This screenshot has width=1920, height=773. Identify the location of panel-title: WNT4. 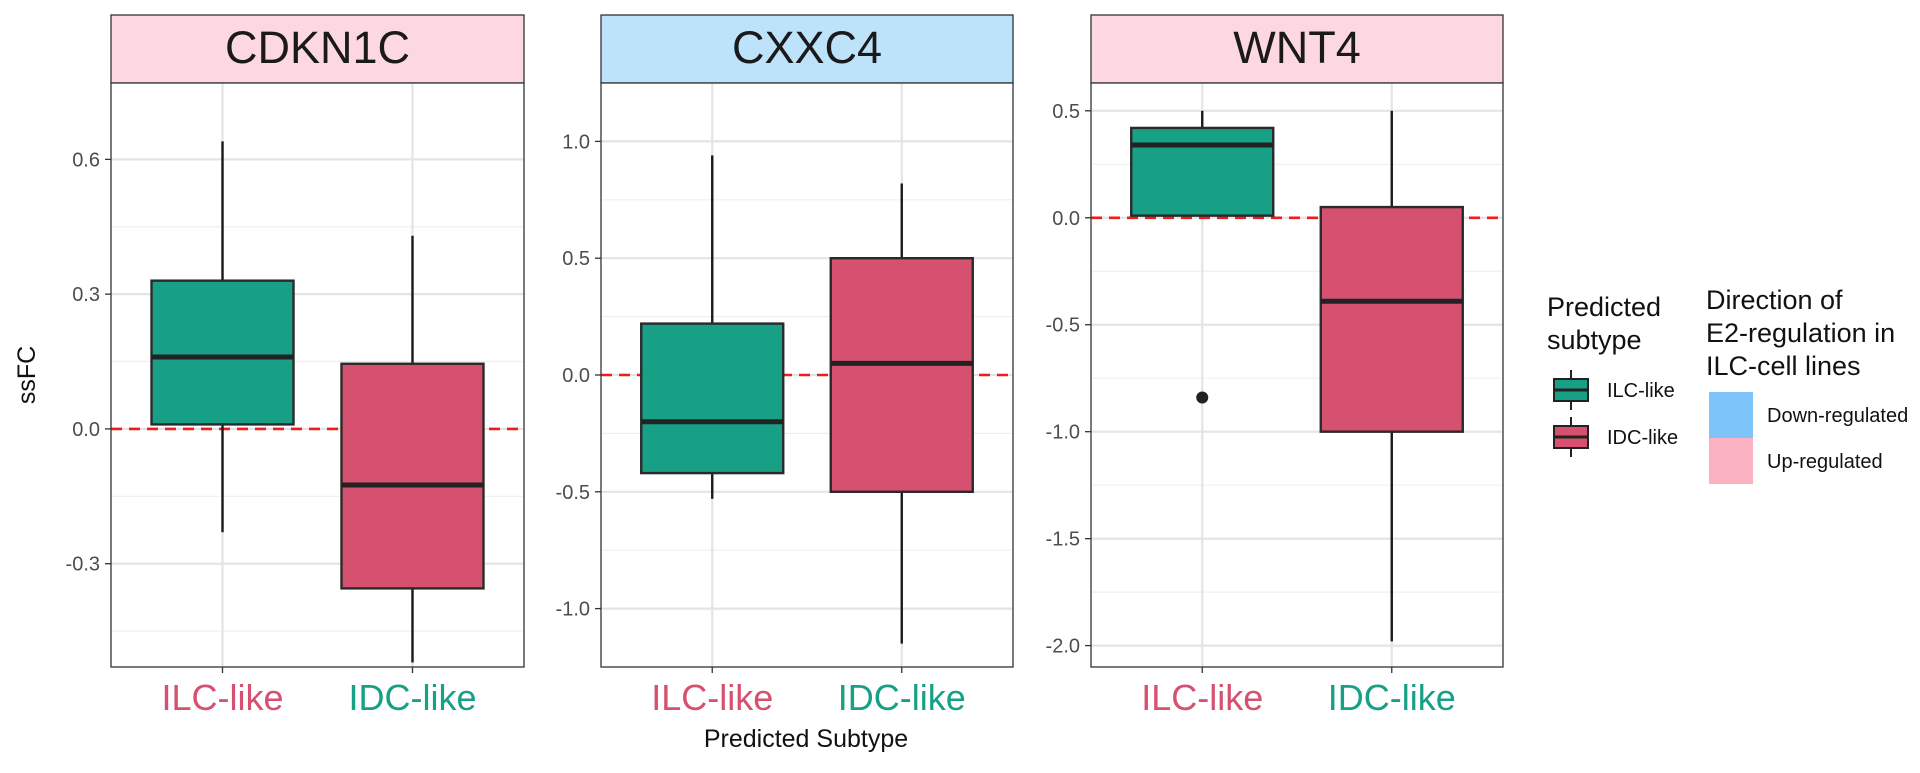
(1297, 47).